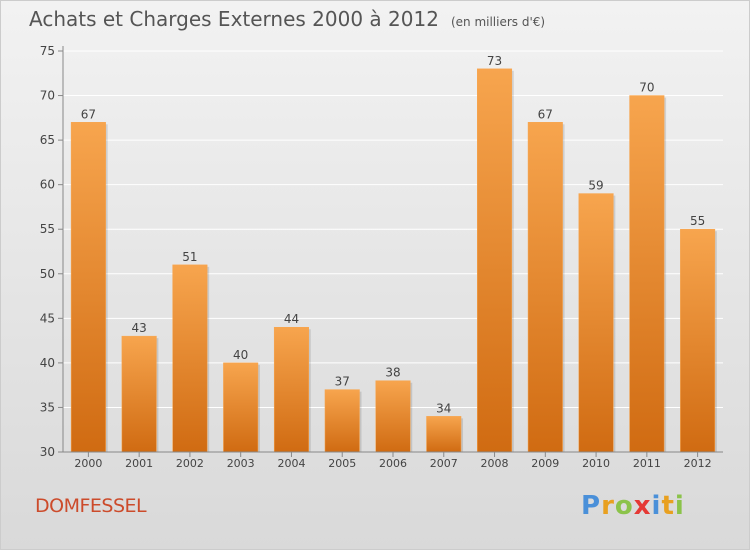 This screenshot has width=750, height=551. What do you see at coordinates (498, 22) in the screenshot?
I see `title-unit: (en milliers d'€)` at bounding box center [498, 22].